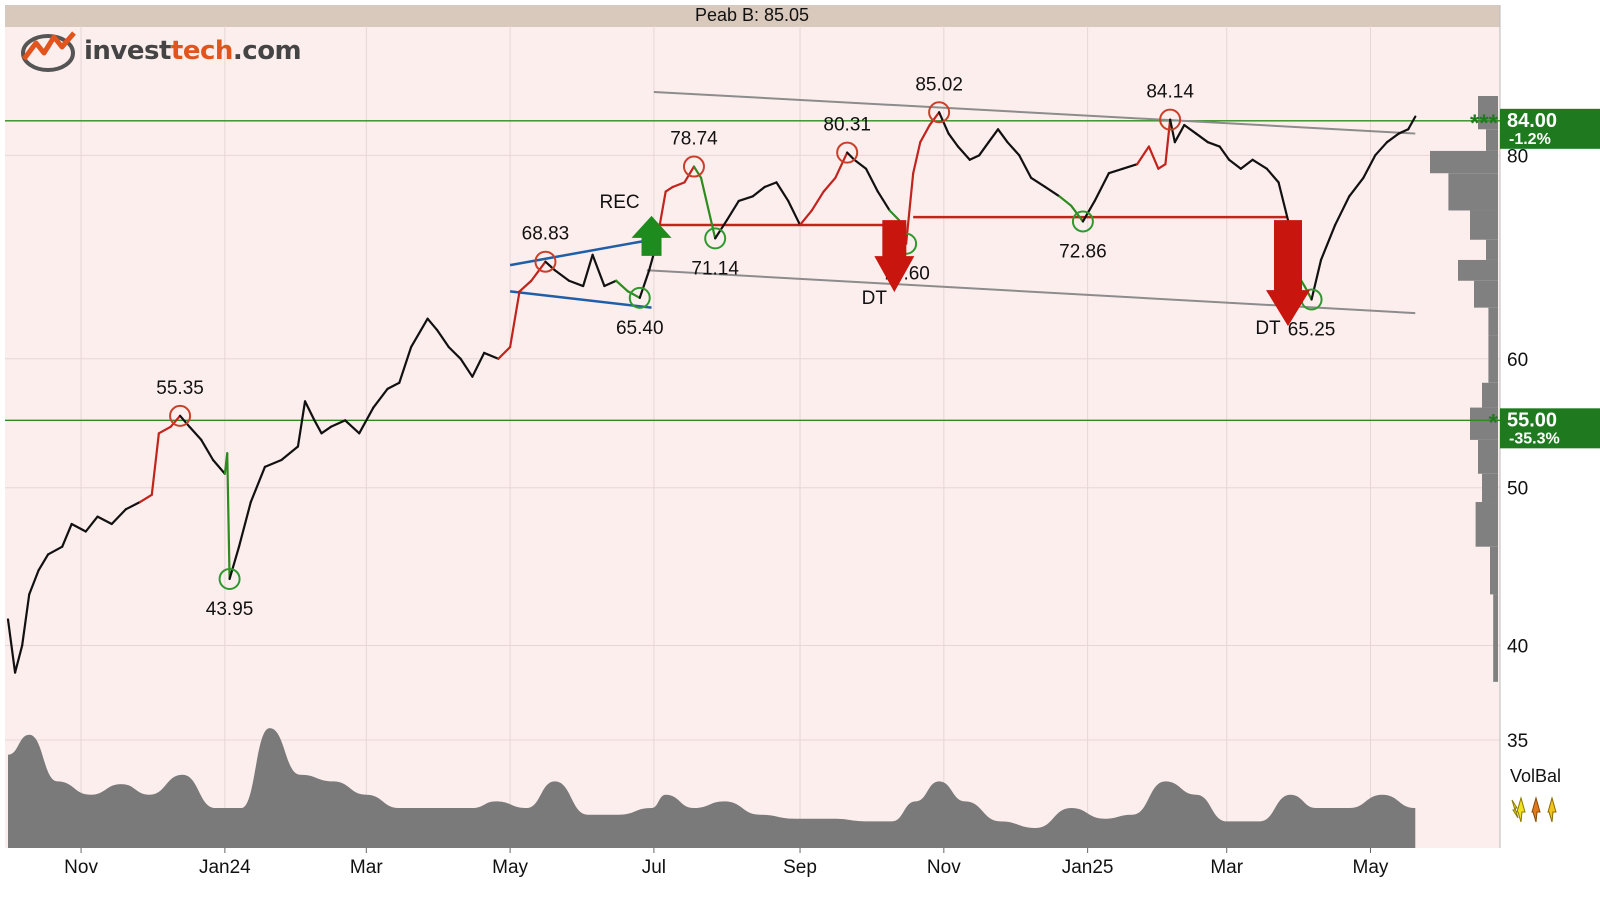 The width and height of the screenshot is (1600, 900). I want to click on extreme-label: 65.25, so click(1312, 329).